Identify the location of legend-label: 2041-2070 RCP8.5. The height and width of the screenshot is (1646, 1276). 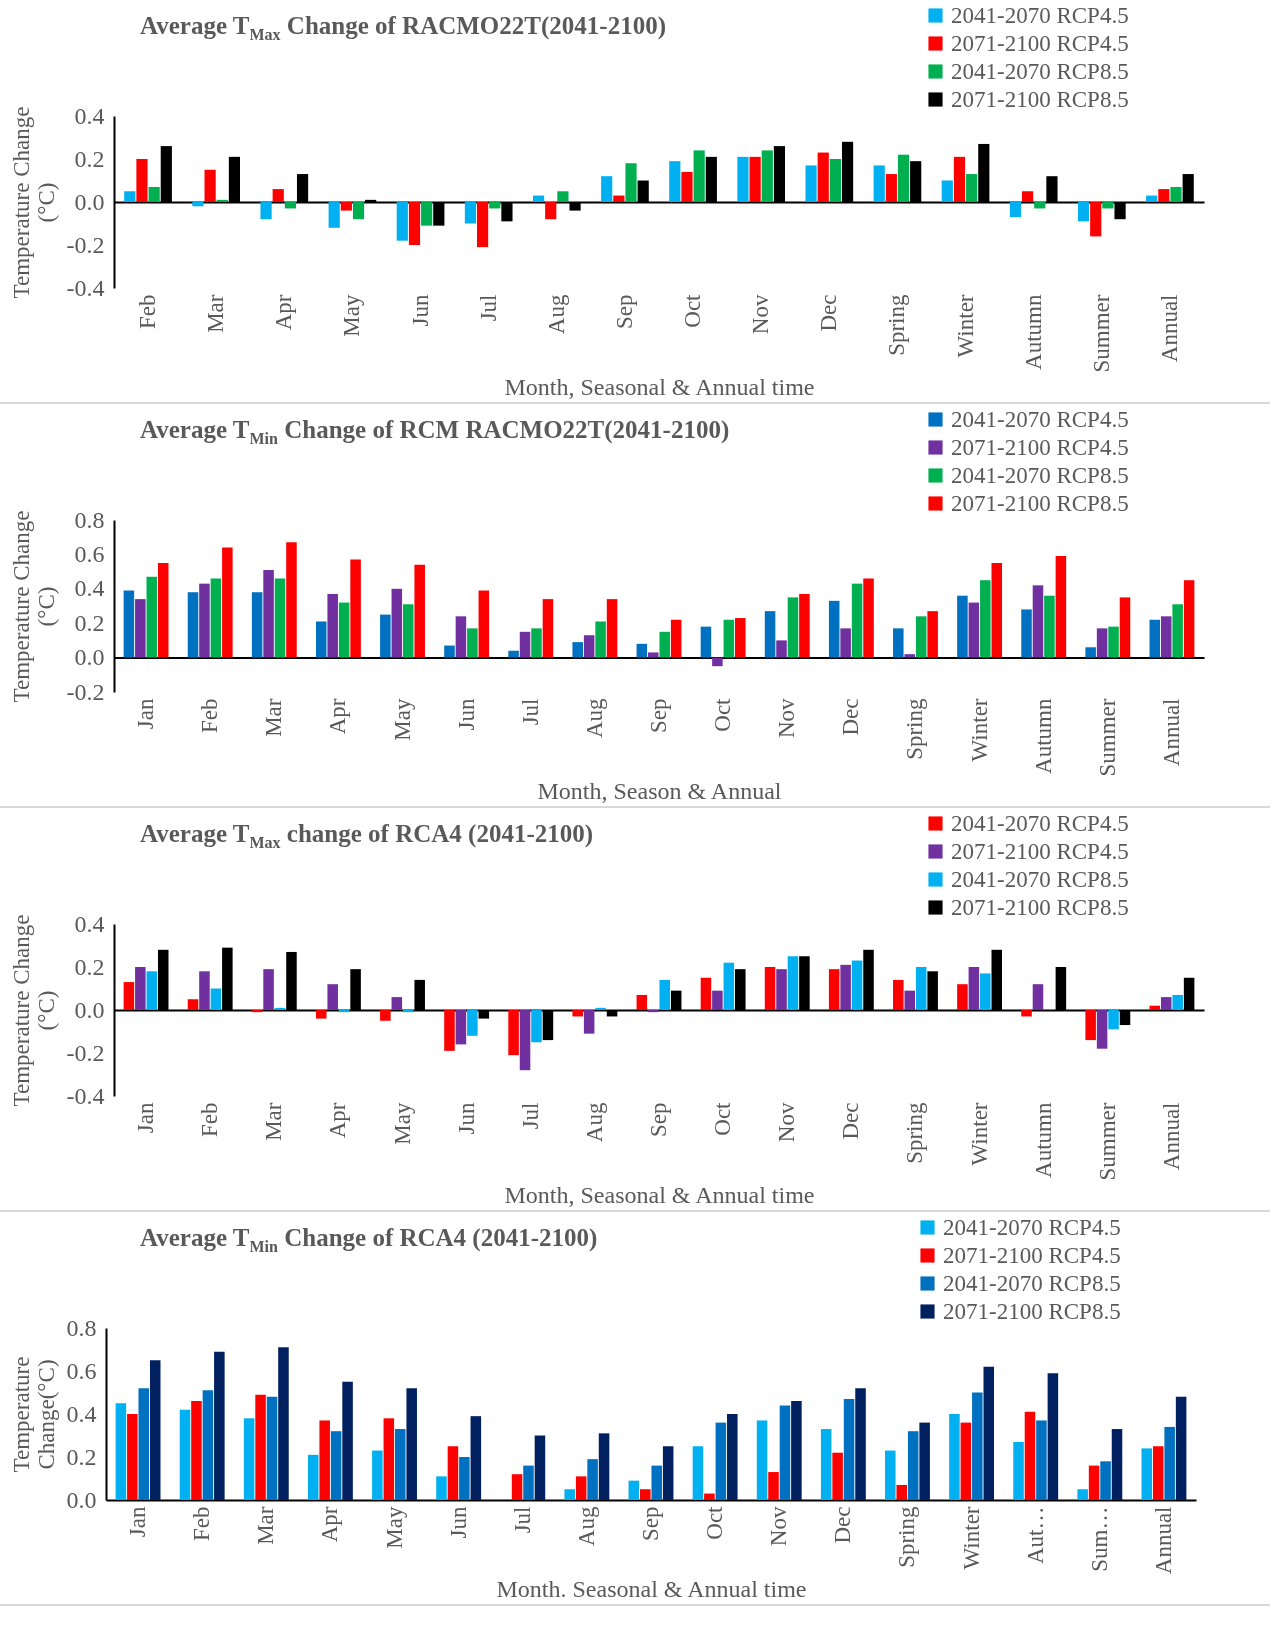
(1040, 475).